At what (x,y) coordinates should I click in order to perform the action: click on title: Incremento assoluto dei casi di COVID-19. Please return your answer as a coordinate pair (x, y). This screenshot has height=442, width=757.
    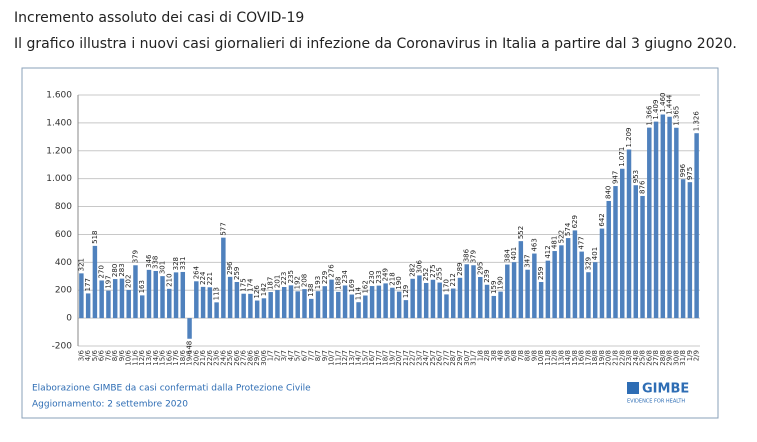
    Looking at the image, I should click on (159, 18).